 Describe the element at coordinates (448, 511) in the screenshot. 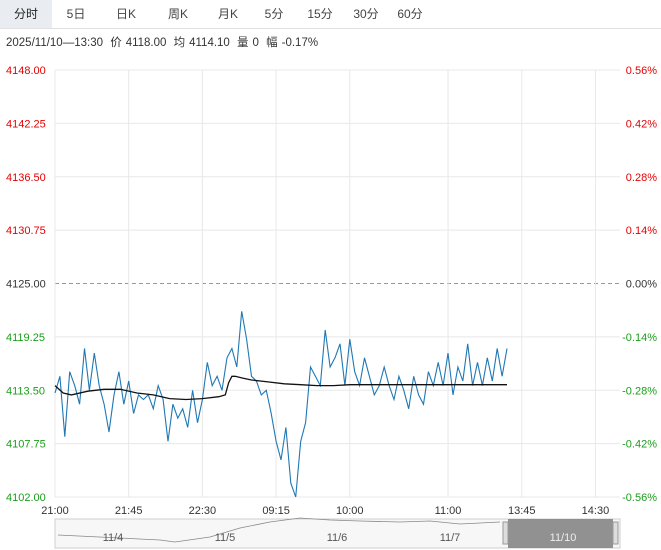

I see `x-tick: 11:00` at that location.